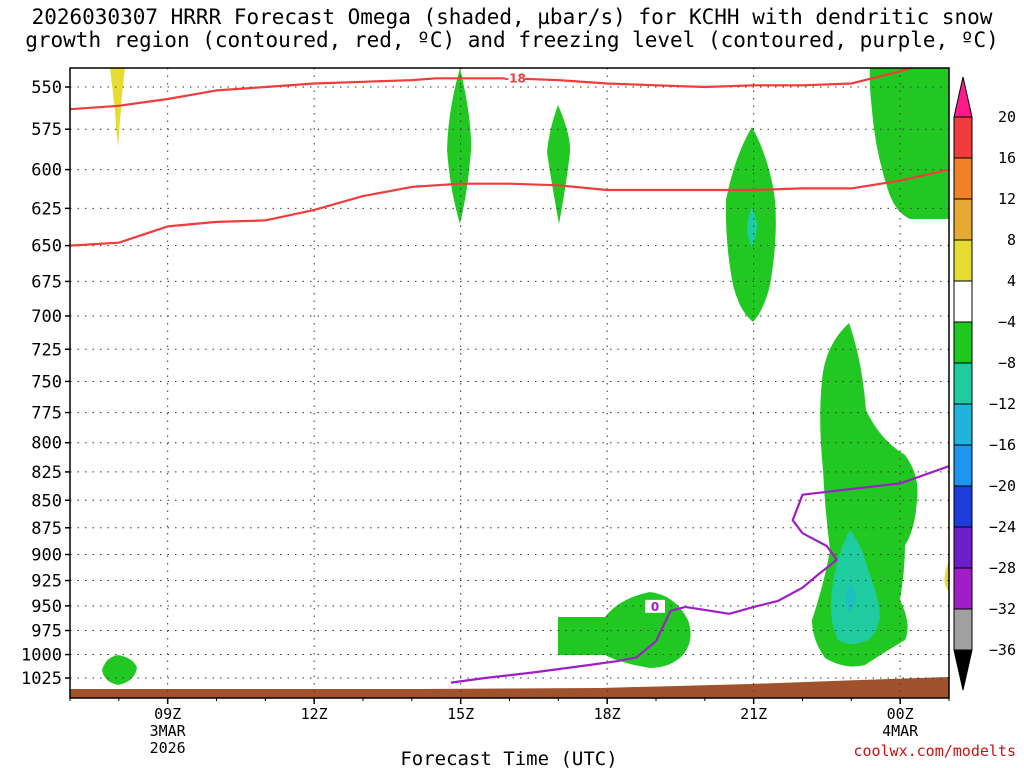 The height and width of the screenshot is (768, 1024). What do you see at coordinates (117, 107) in the screenshot?
I see `omega-positive-region` at bounding box center [117, 107].